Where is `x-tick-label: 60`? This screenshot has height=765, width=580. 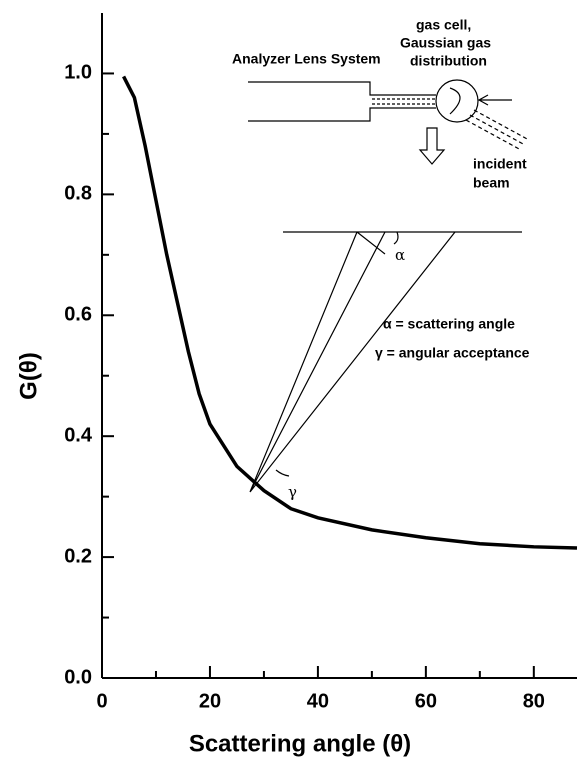
x-tick-label: 60 is located at coordinates (426, 701).